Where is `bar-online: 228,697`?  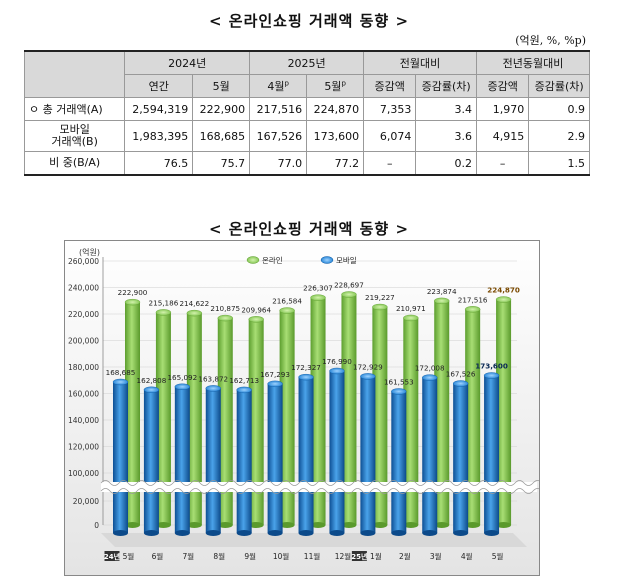 bar-online: 228,697 is located at coordinates (349, 404).